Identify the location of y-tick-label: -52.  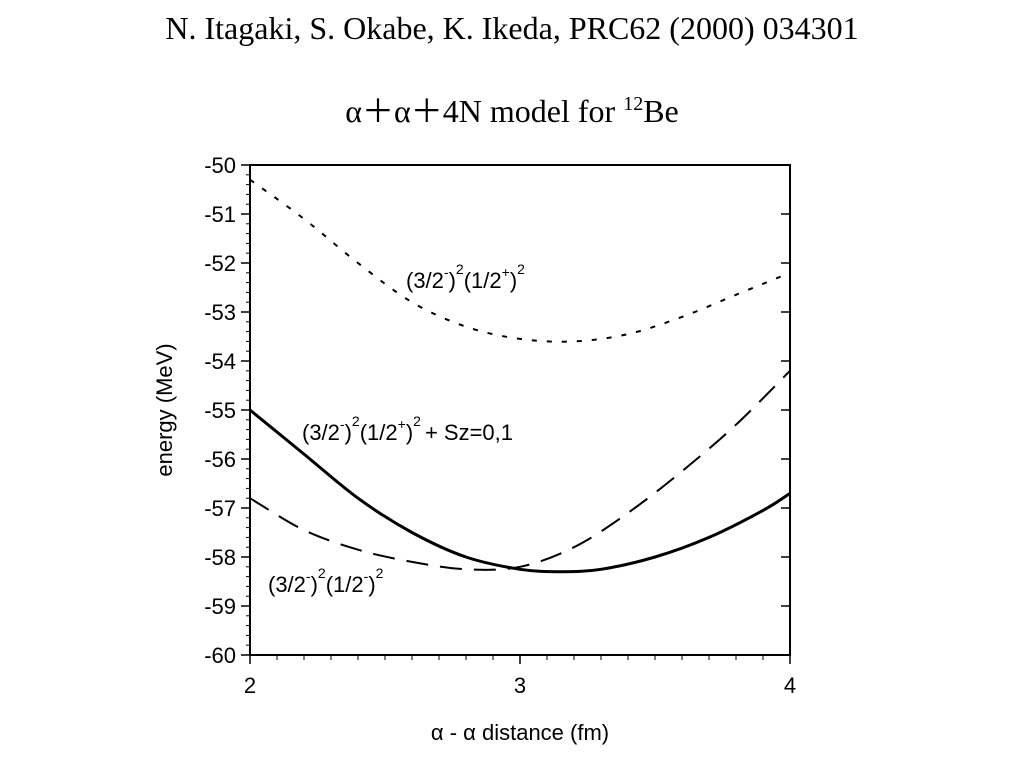
(220, 263).